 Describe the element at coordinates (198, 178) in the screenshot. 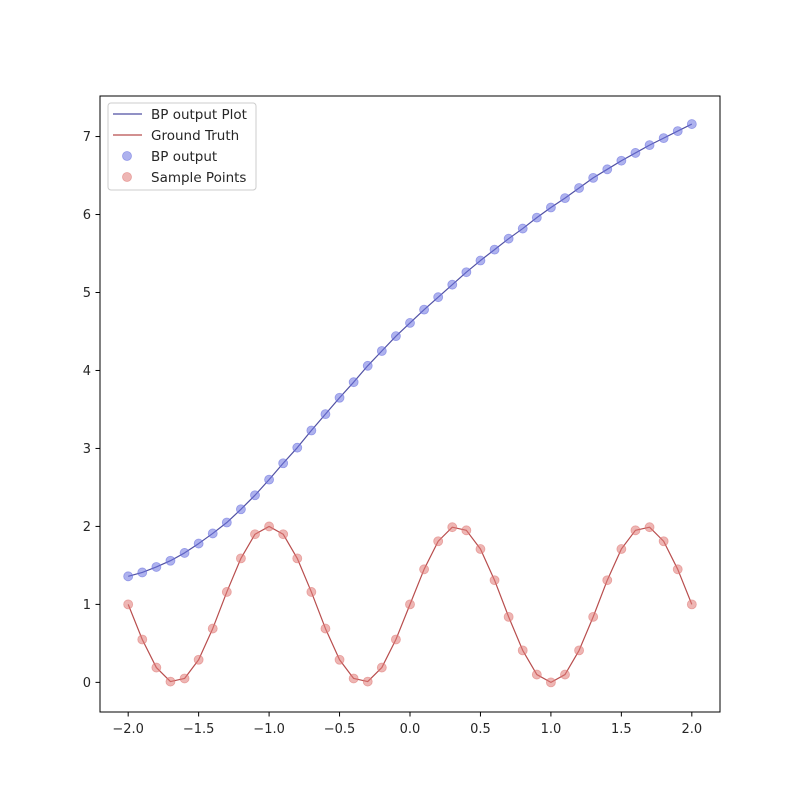

I see `legend-label: Sample Points` at that location.